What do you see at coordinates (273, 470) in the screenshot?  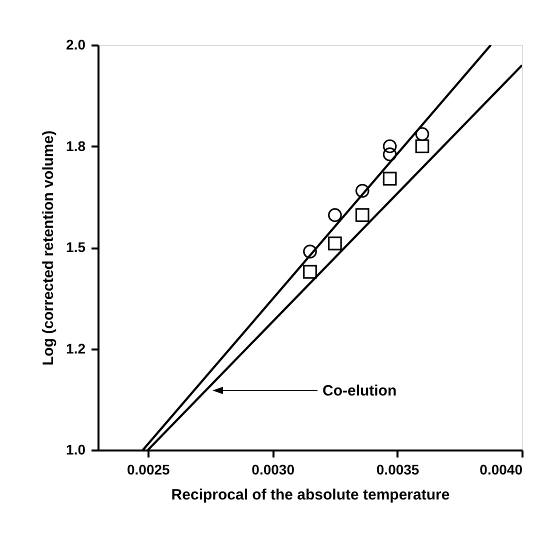 I see `x-tick-label: 0.0030` at bounding box center [273, 470].